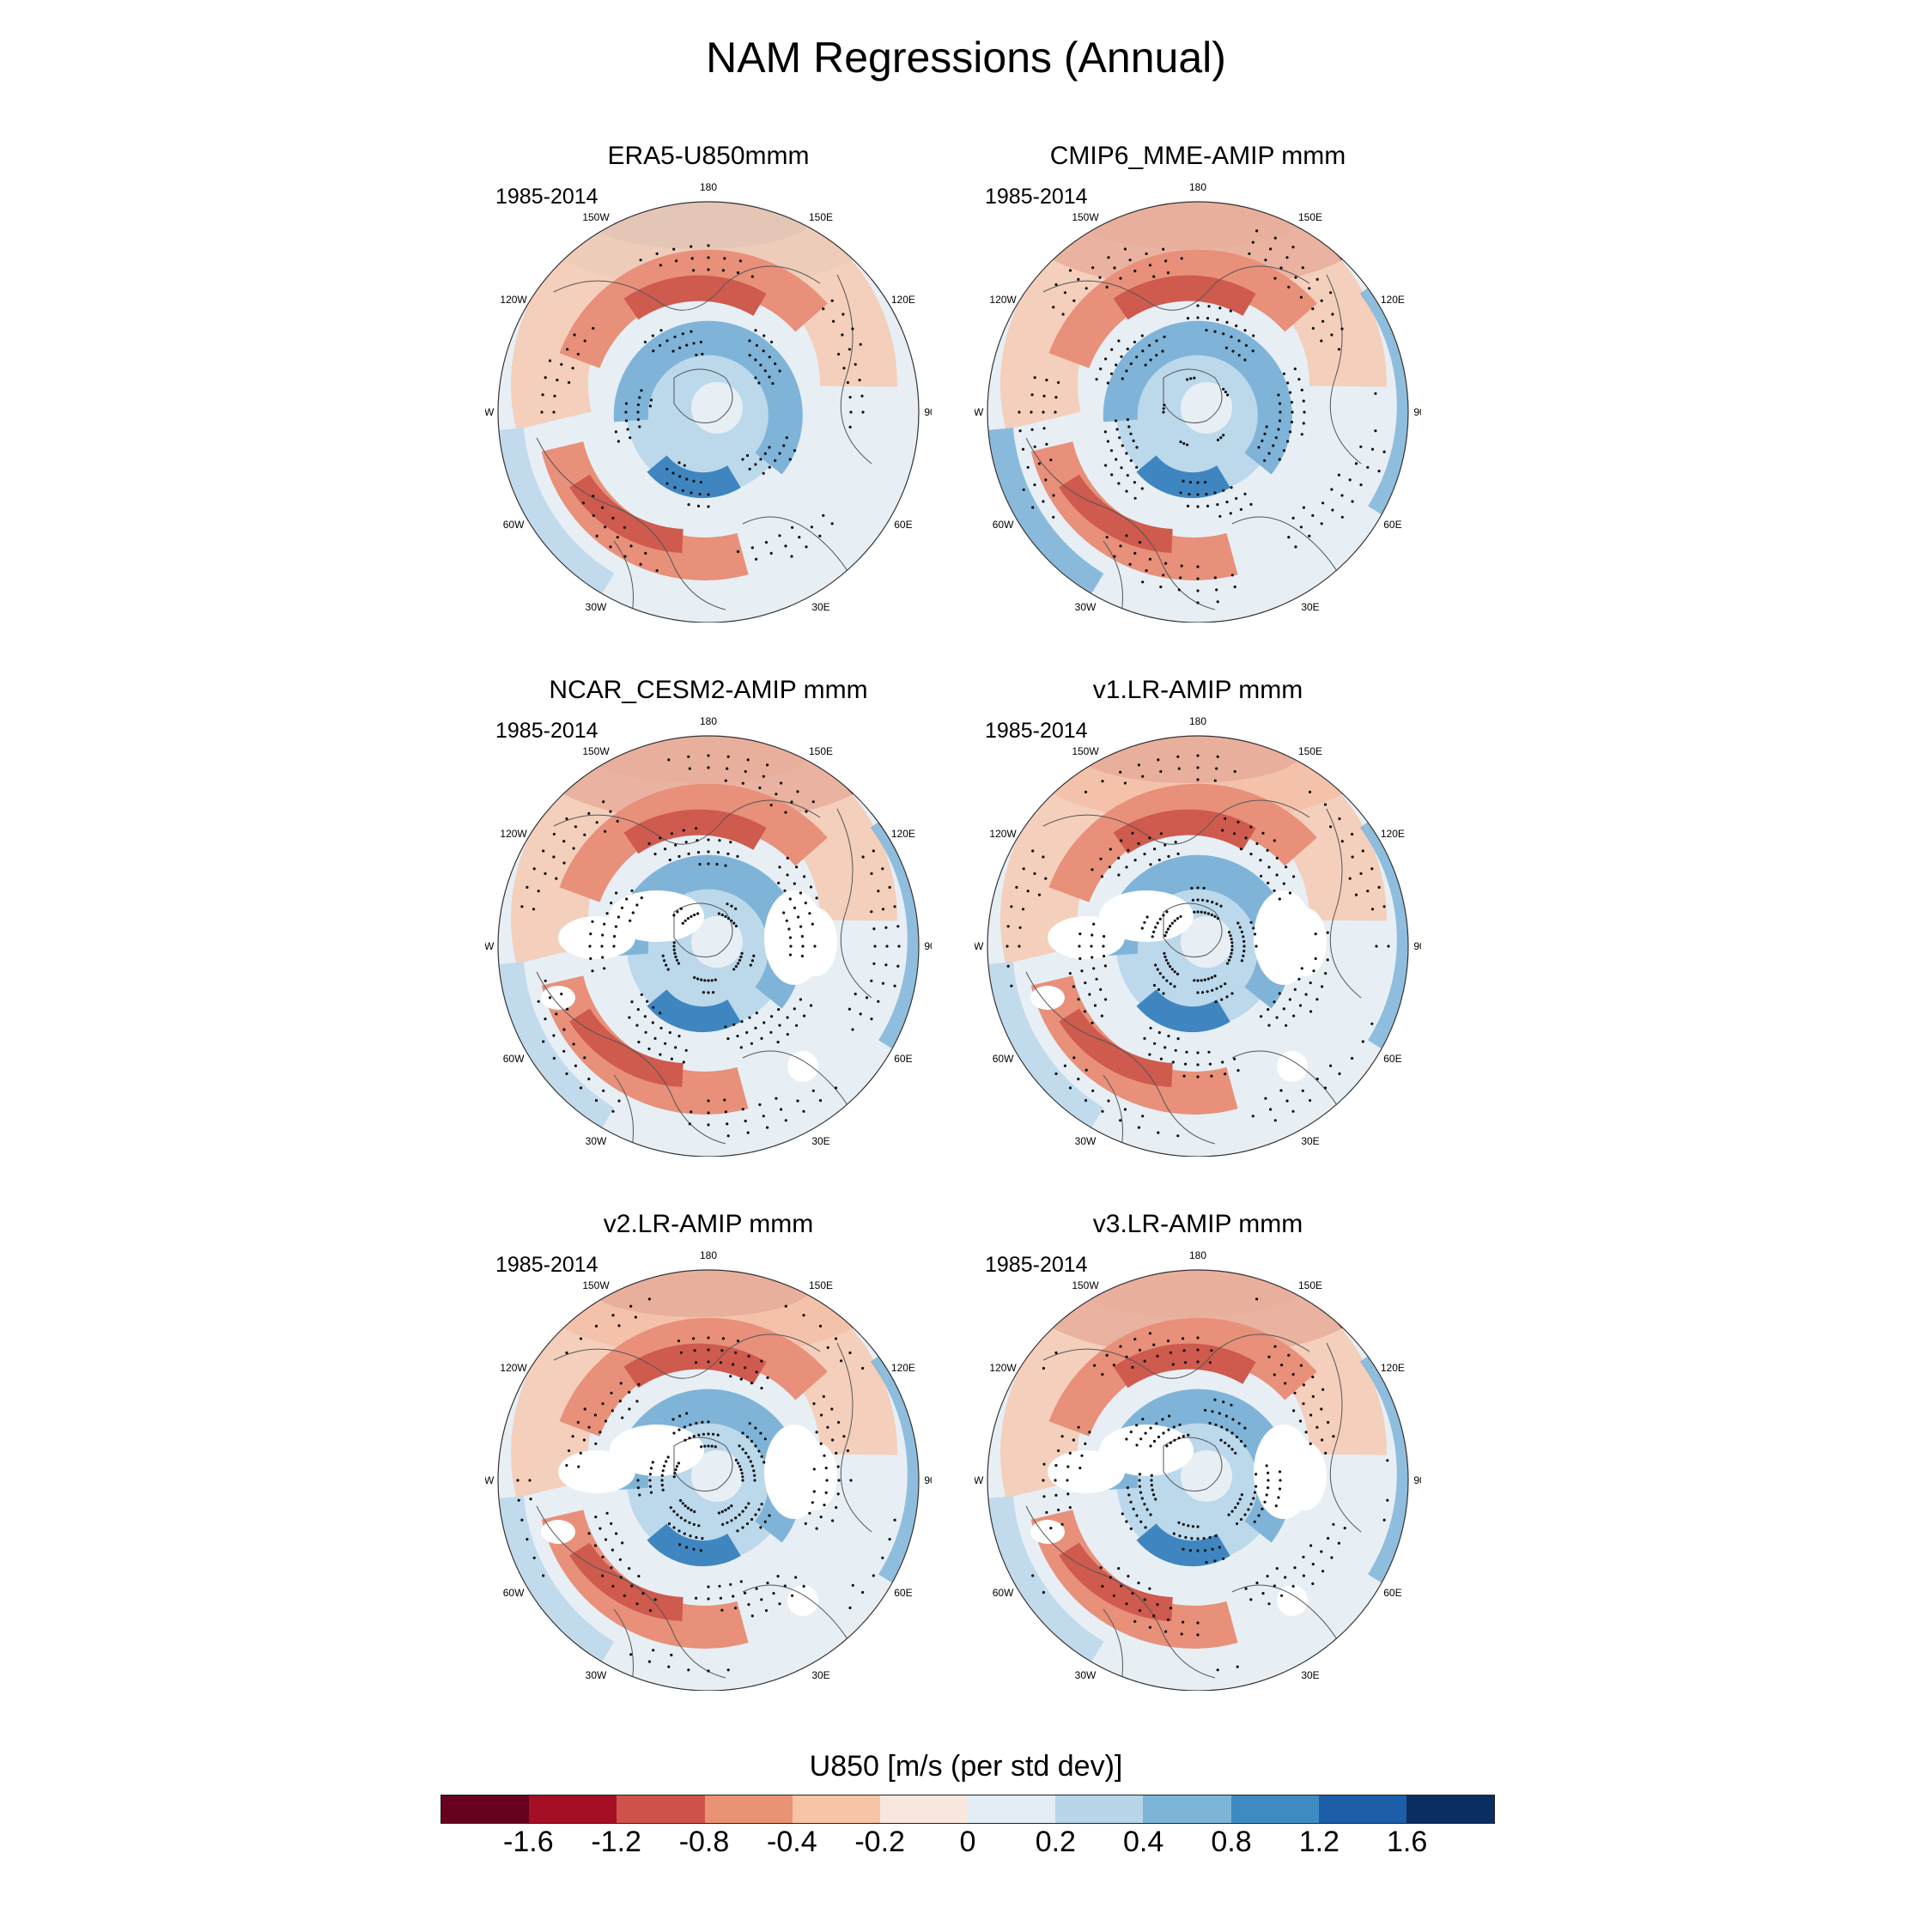 The image size is (1932, 1932). What do you see at coordinates (1407, 1842) in the screenshot?
I see `colorbar-tick-label: 1.6` at bounding box center [1407, 1842].